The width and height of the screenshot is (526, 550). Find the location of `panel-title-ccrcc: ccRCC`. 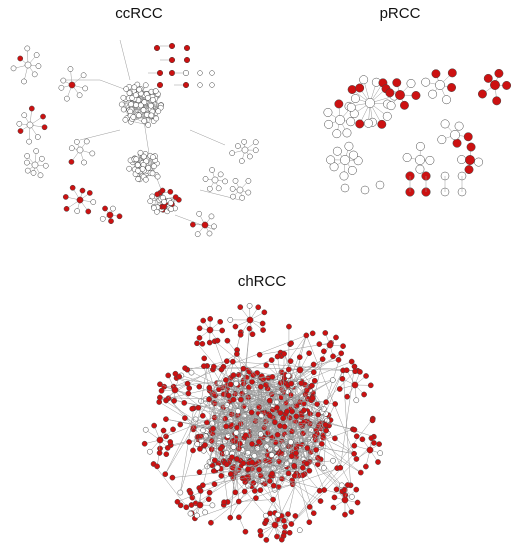

panel-title-ccrcc: ccRCC is located at coordinates (139, 13).